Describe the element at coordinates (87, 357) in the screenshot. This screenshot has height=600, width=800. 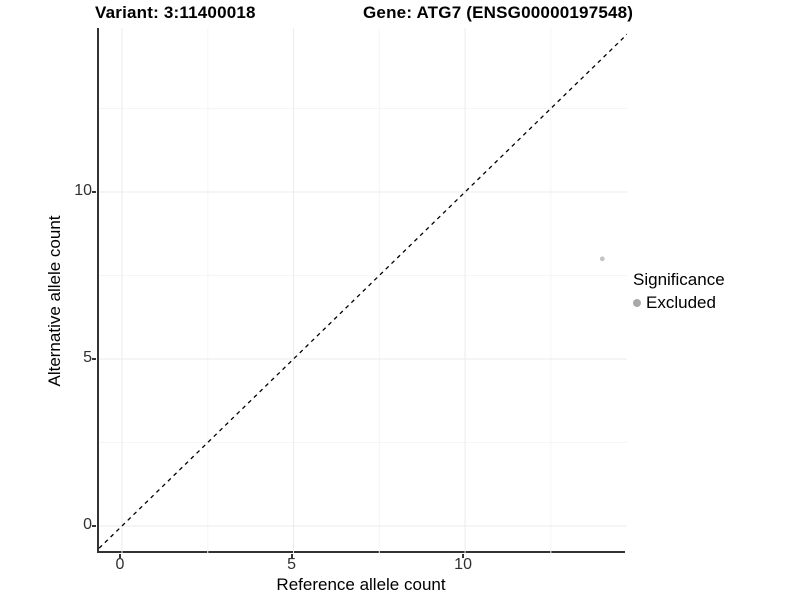
I see `y-tick-label: 5` at that location.